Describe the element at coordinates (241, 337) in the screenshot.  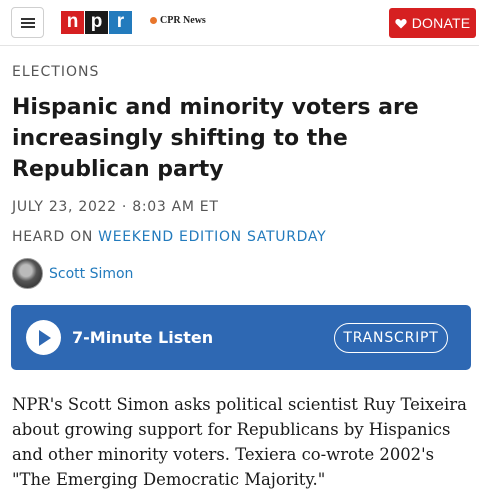
I see `audio-player: 7-Minute Listen TRANSCRIPT` at that location.